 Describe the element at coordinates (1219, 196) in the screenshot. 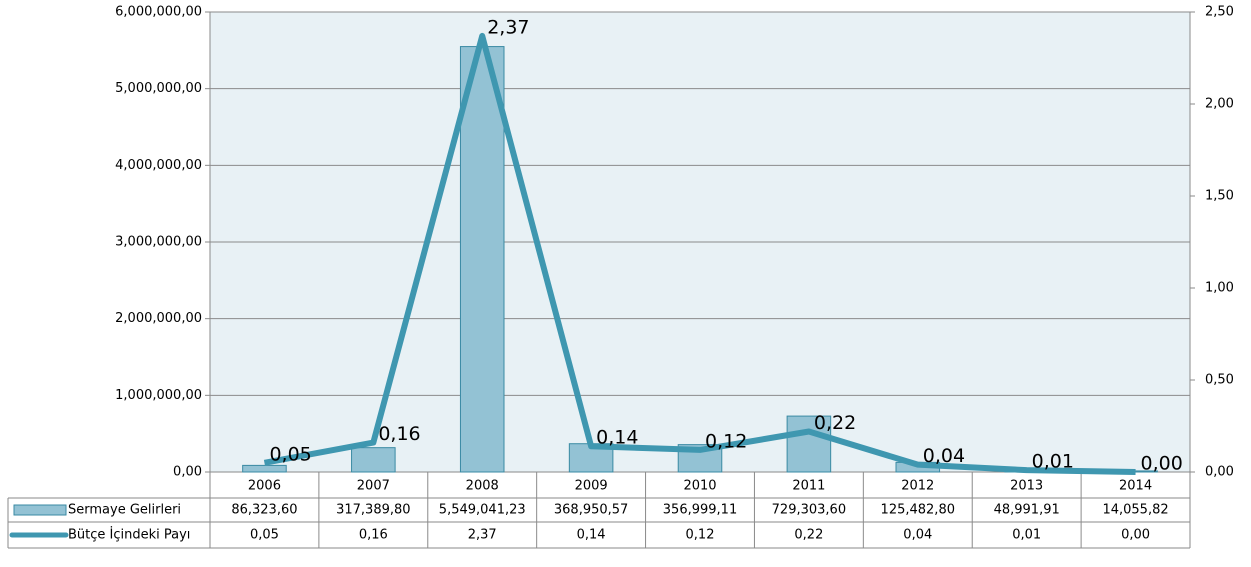

I see `y2-tick-label: 1,50` at that location.